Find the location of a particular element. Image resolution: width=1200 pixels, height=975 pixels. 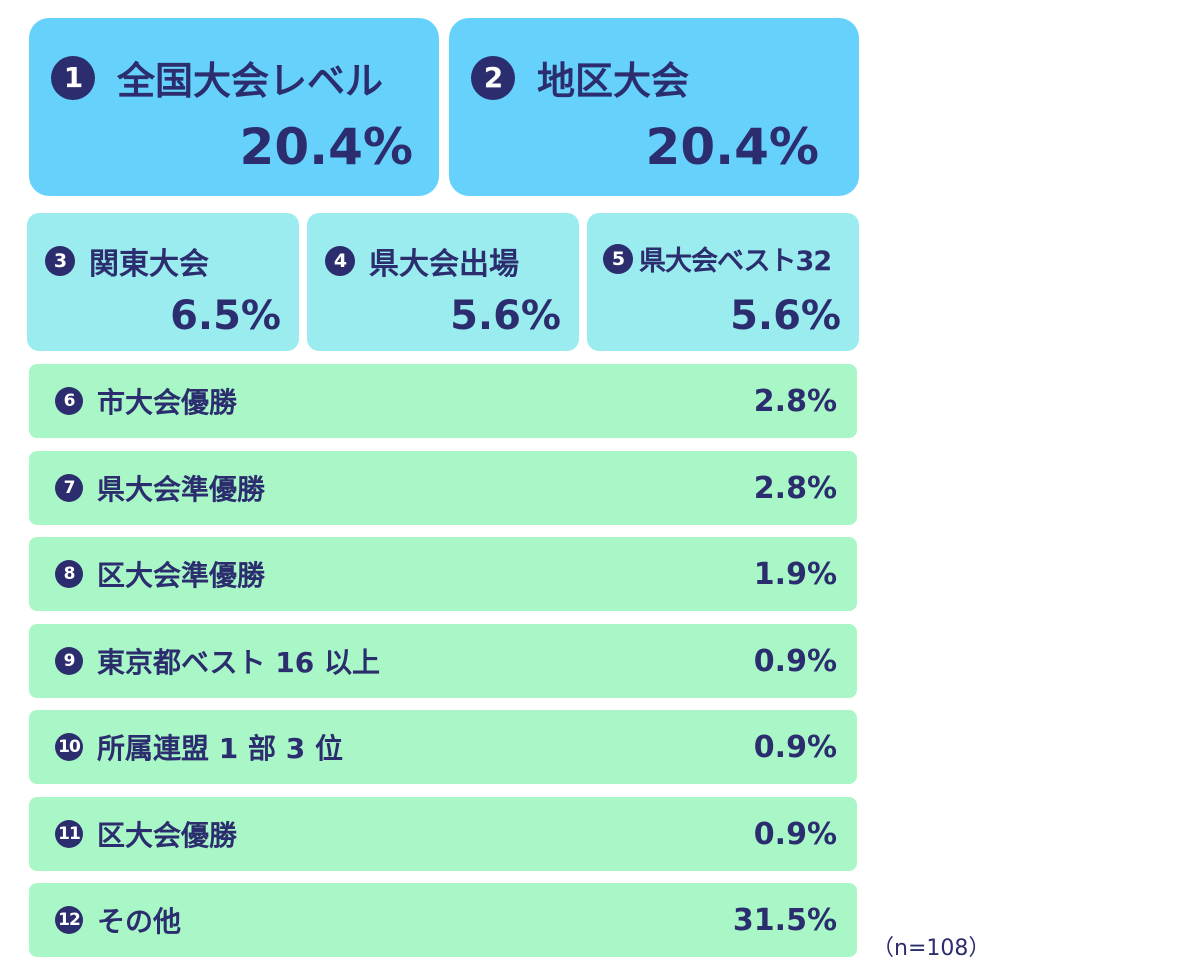

item-card-1: 1 全国大会レベル 20.4% is located at coordinates (234, 107).